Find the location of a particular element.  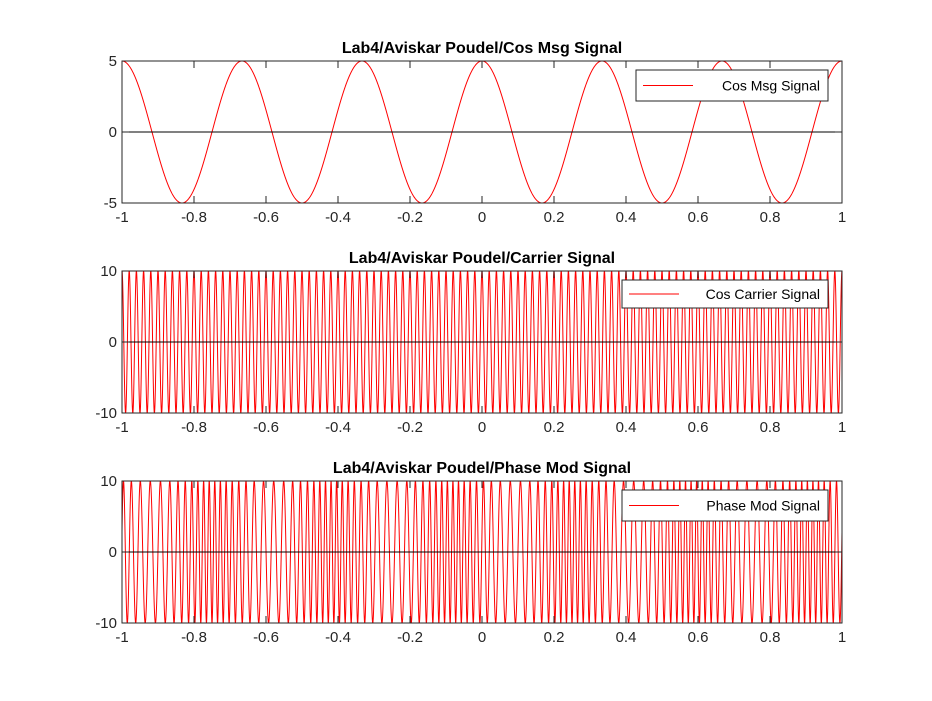

legend: Phase Mod Signal is located at coordinates (725, 505).